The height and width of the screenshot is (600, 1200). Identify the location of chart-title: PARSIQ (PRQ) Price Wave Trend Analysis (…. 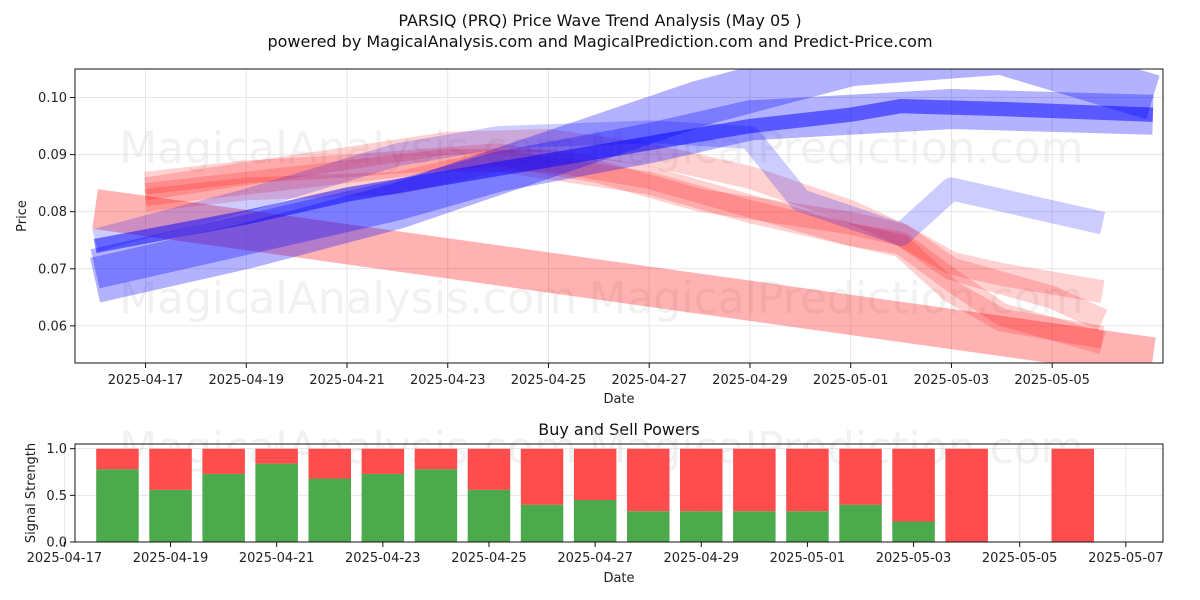
(599, 20).